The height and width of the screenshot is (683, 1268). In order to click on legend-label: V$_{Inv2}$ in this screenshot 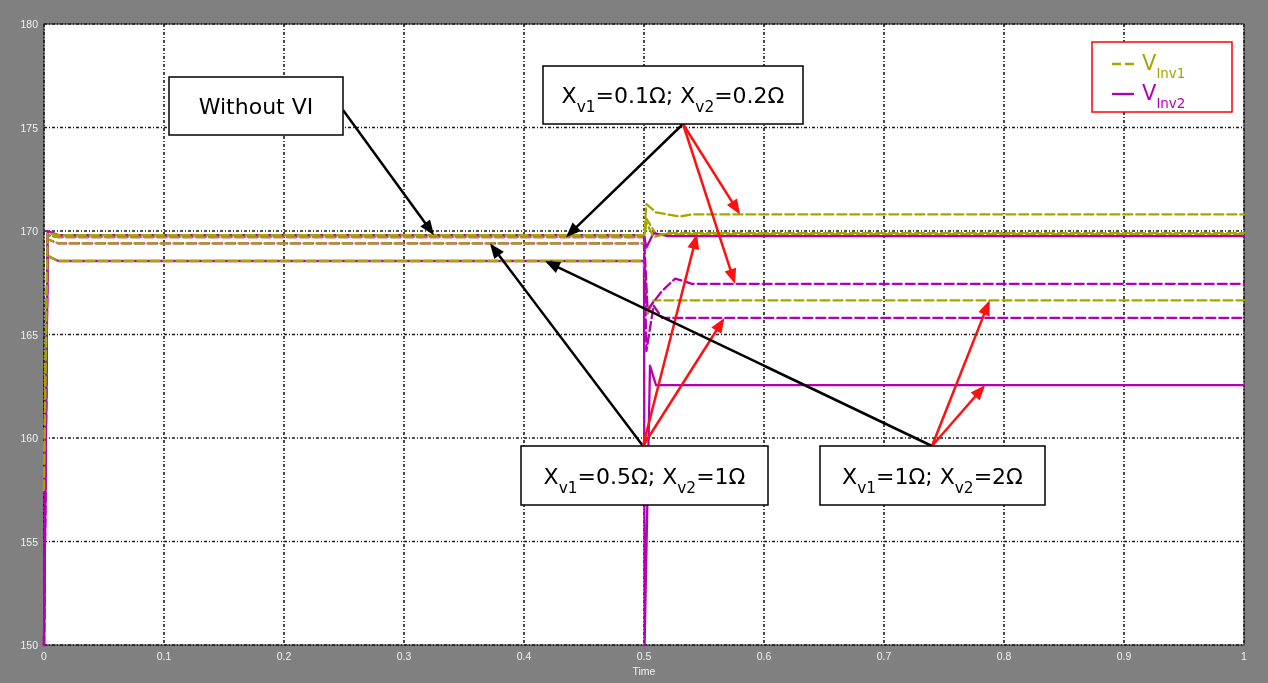, I will do `click(1164, 96)`.